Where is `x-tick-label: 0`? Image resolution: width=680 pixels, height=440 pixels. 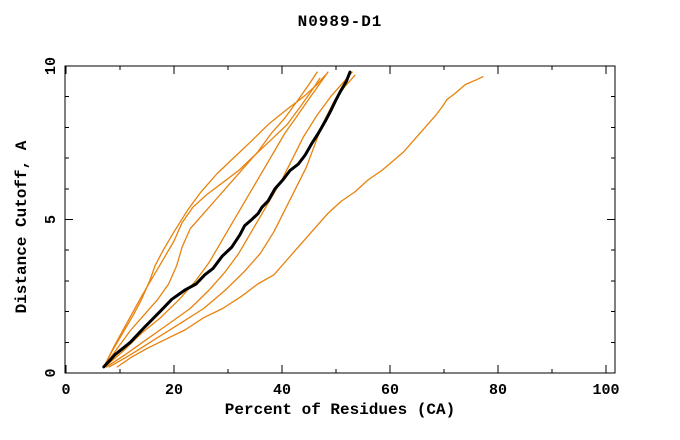
x-tick-label: 0 is located at coordinates (65, 390).